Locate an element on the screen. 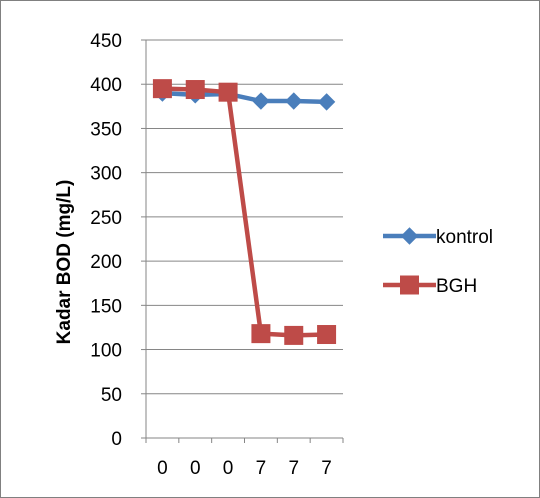  y-tick-label: 100 is located at coordinates (106, 351).